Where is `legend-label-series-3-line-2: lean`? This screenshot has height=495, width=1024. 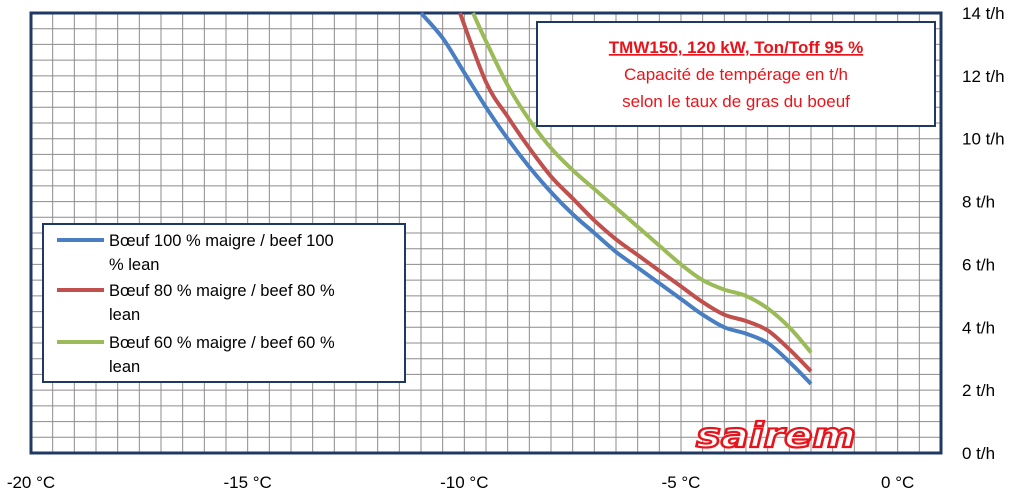 legend-label-series-3-line-2: lean is located at coordinates (124, 367).